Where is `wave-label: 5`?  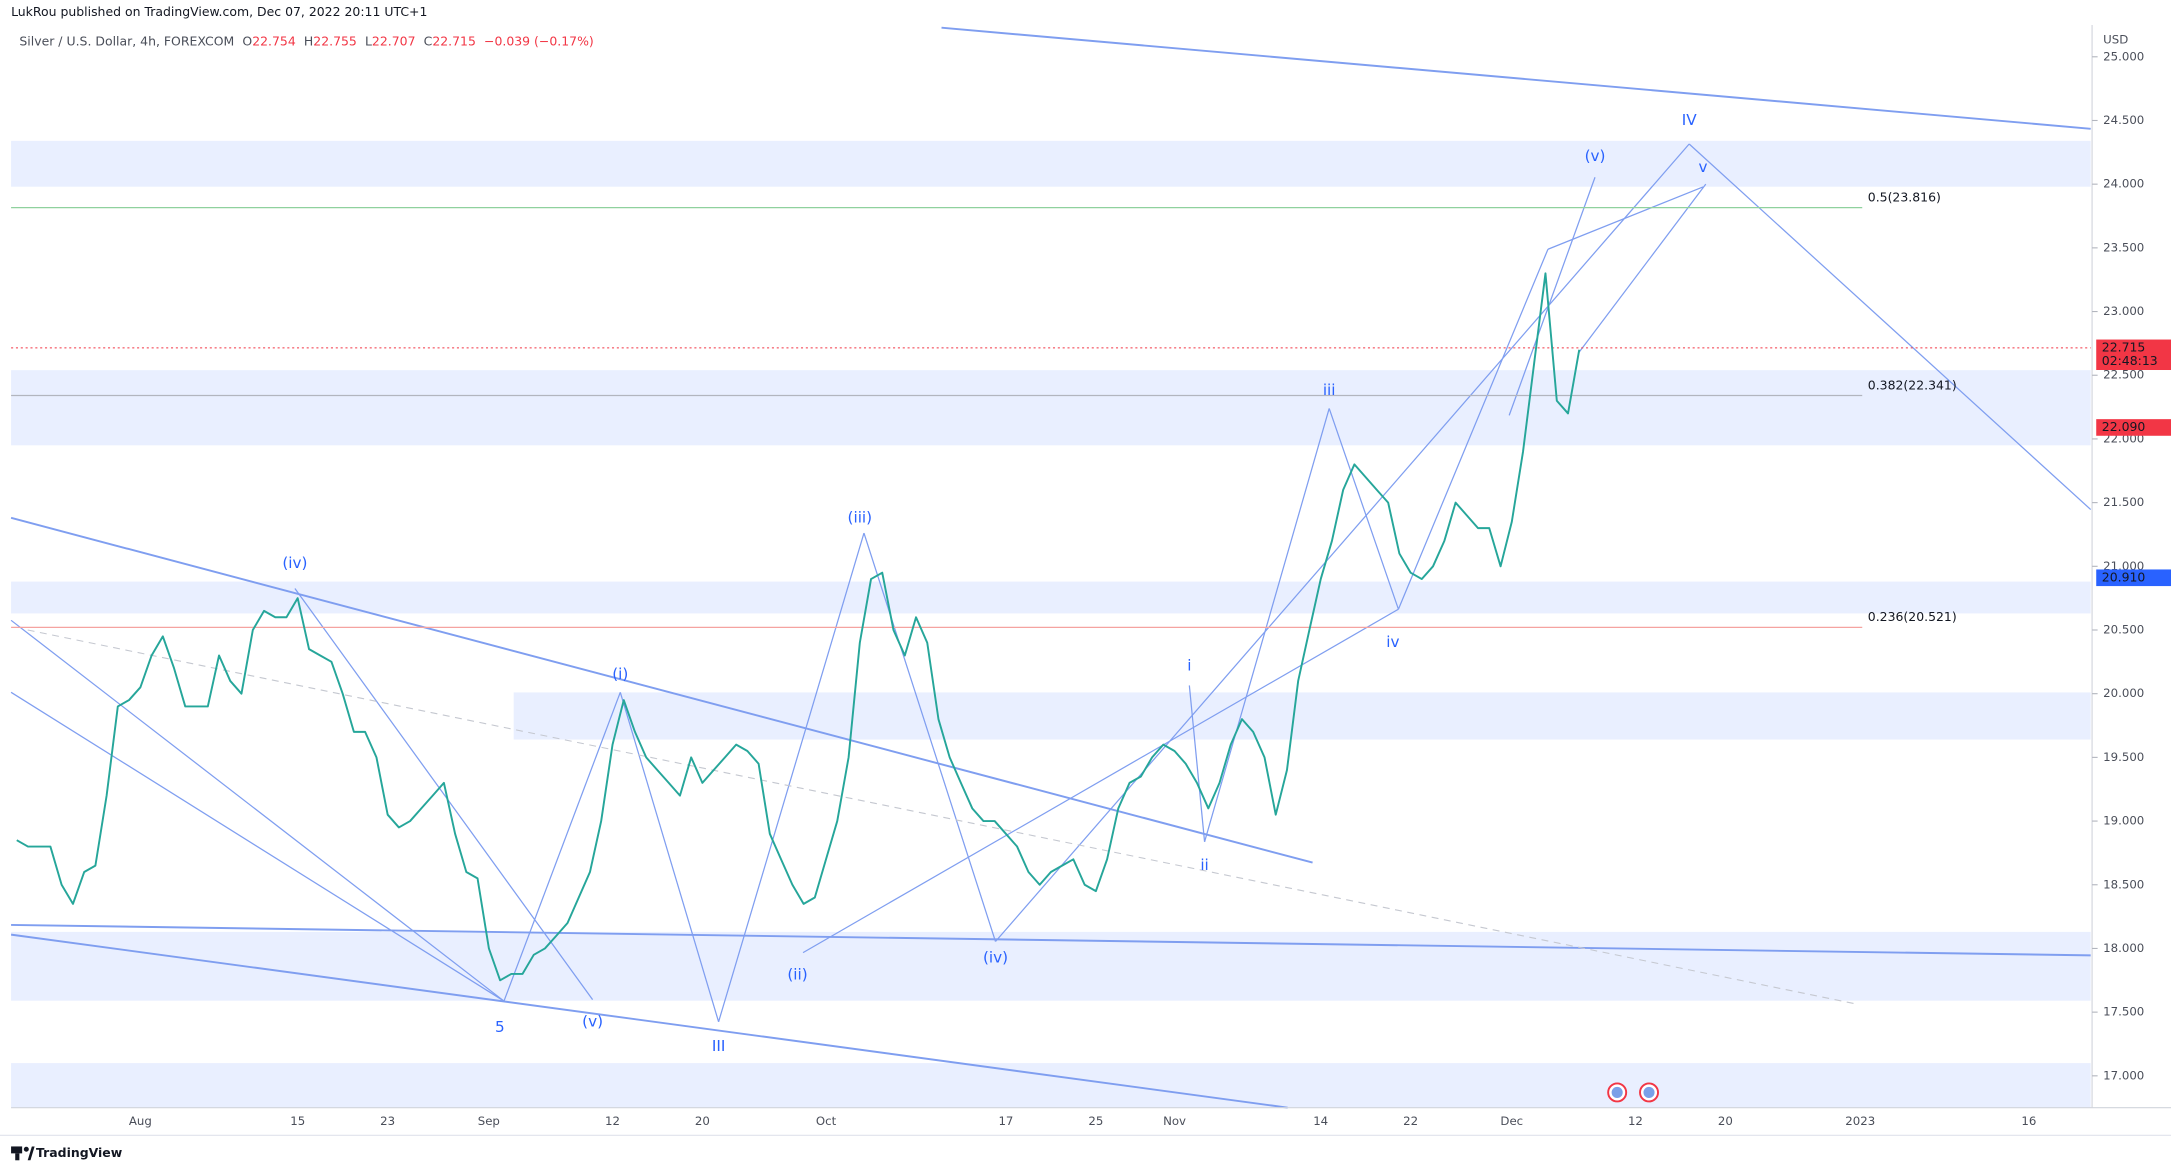
wave-label: 5 is located at coordinates (500, 1027).